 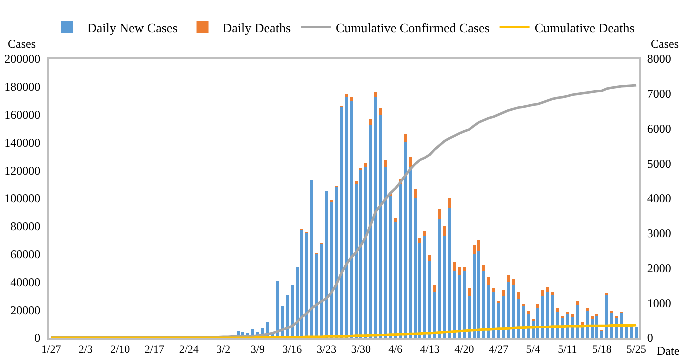 What do you see at coordinates (659, 163) in the screenshot?
I see `y2-tick-label: 5000` at bounding box center [659, 163].